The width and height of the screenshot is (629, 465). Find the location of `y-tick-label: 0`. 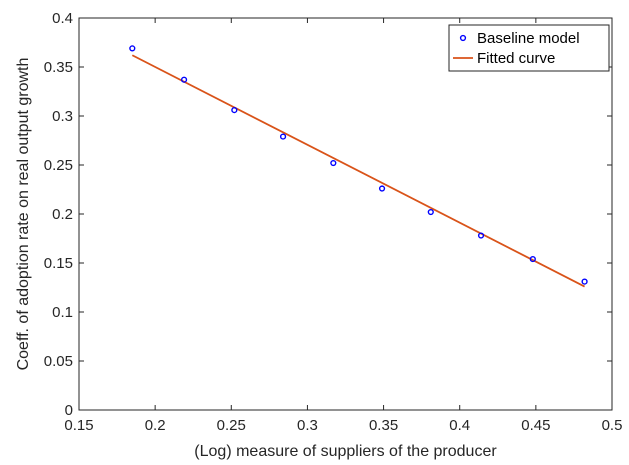

y-tick-label: 0 is located at coordinates (69, 410).